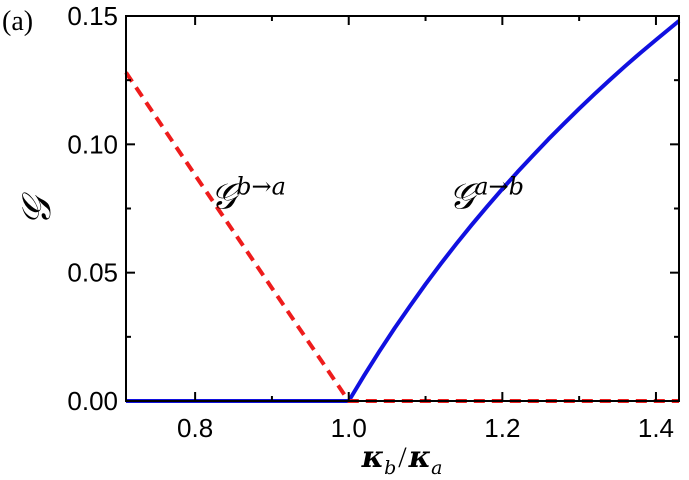 The width and height of the screenshot is (689, 480). I want to click on x-axis-label-sub-den: a, so click(436, 468).